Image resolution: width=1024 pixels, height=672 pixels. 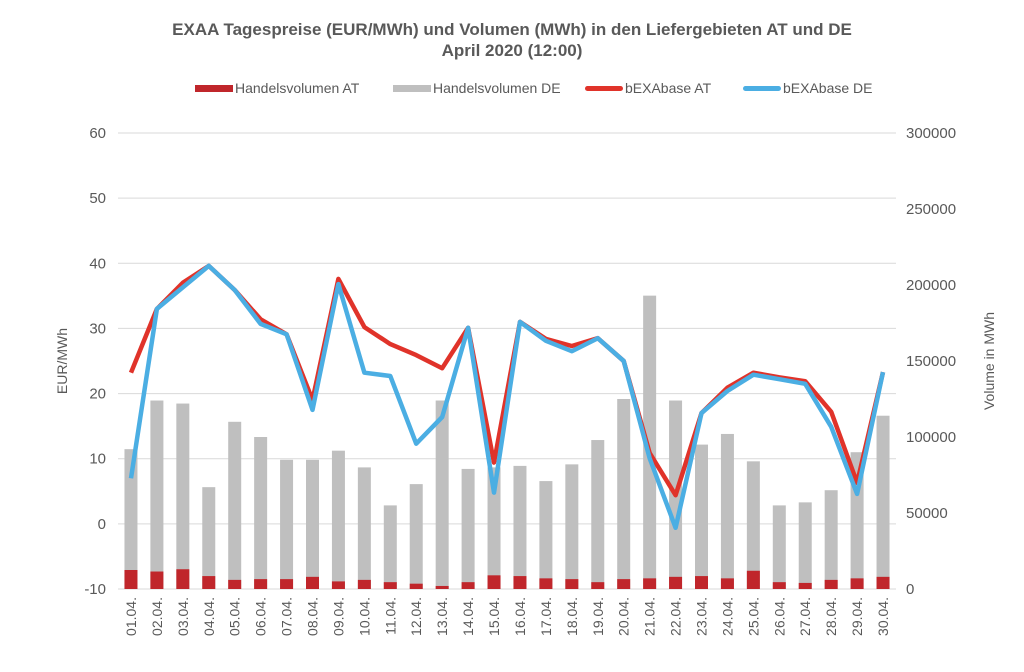 I want to click on x-tick-label: 29.04., so click(x=857, y=616).